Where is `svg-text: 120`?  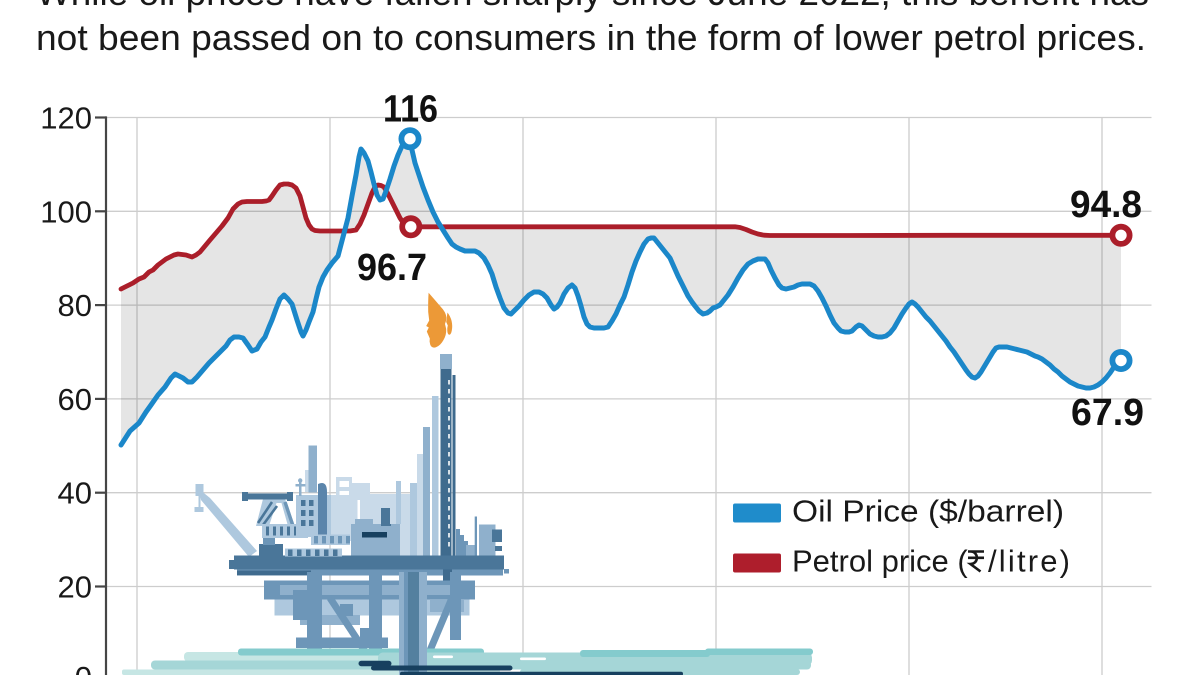
svg-text: 120 is located at coordinates (66, 118).